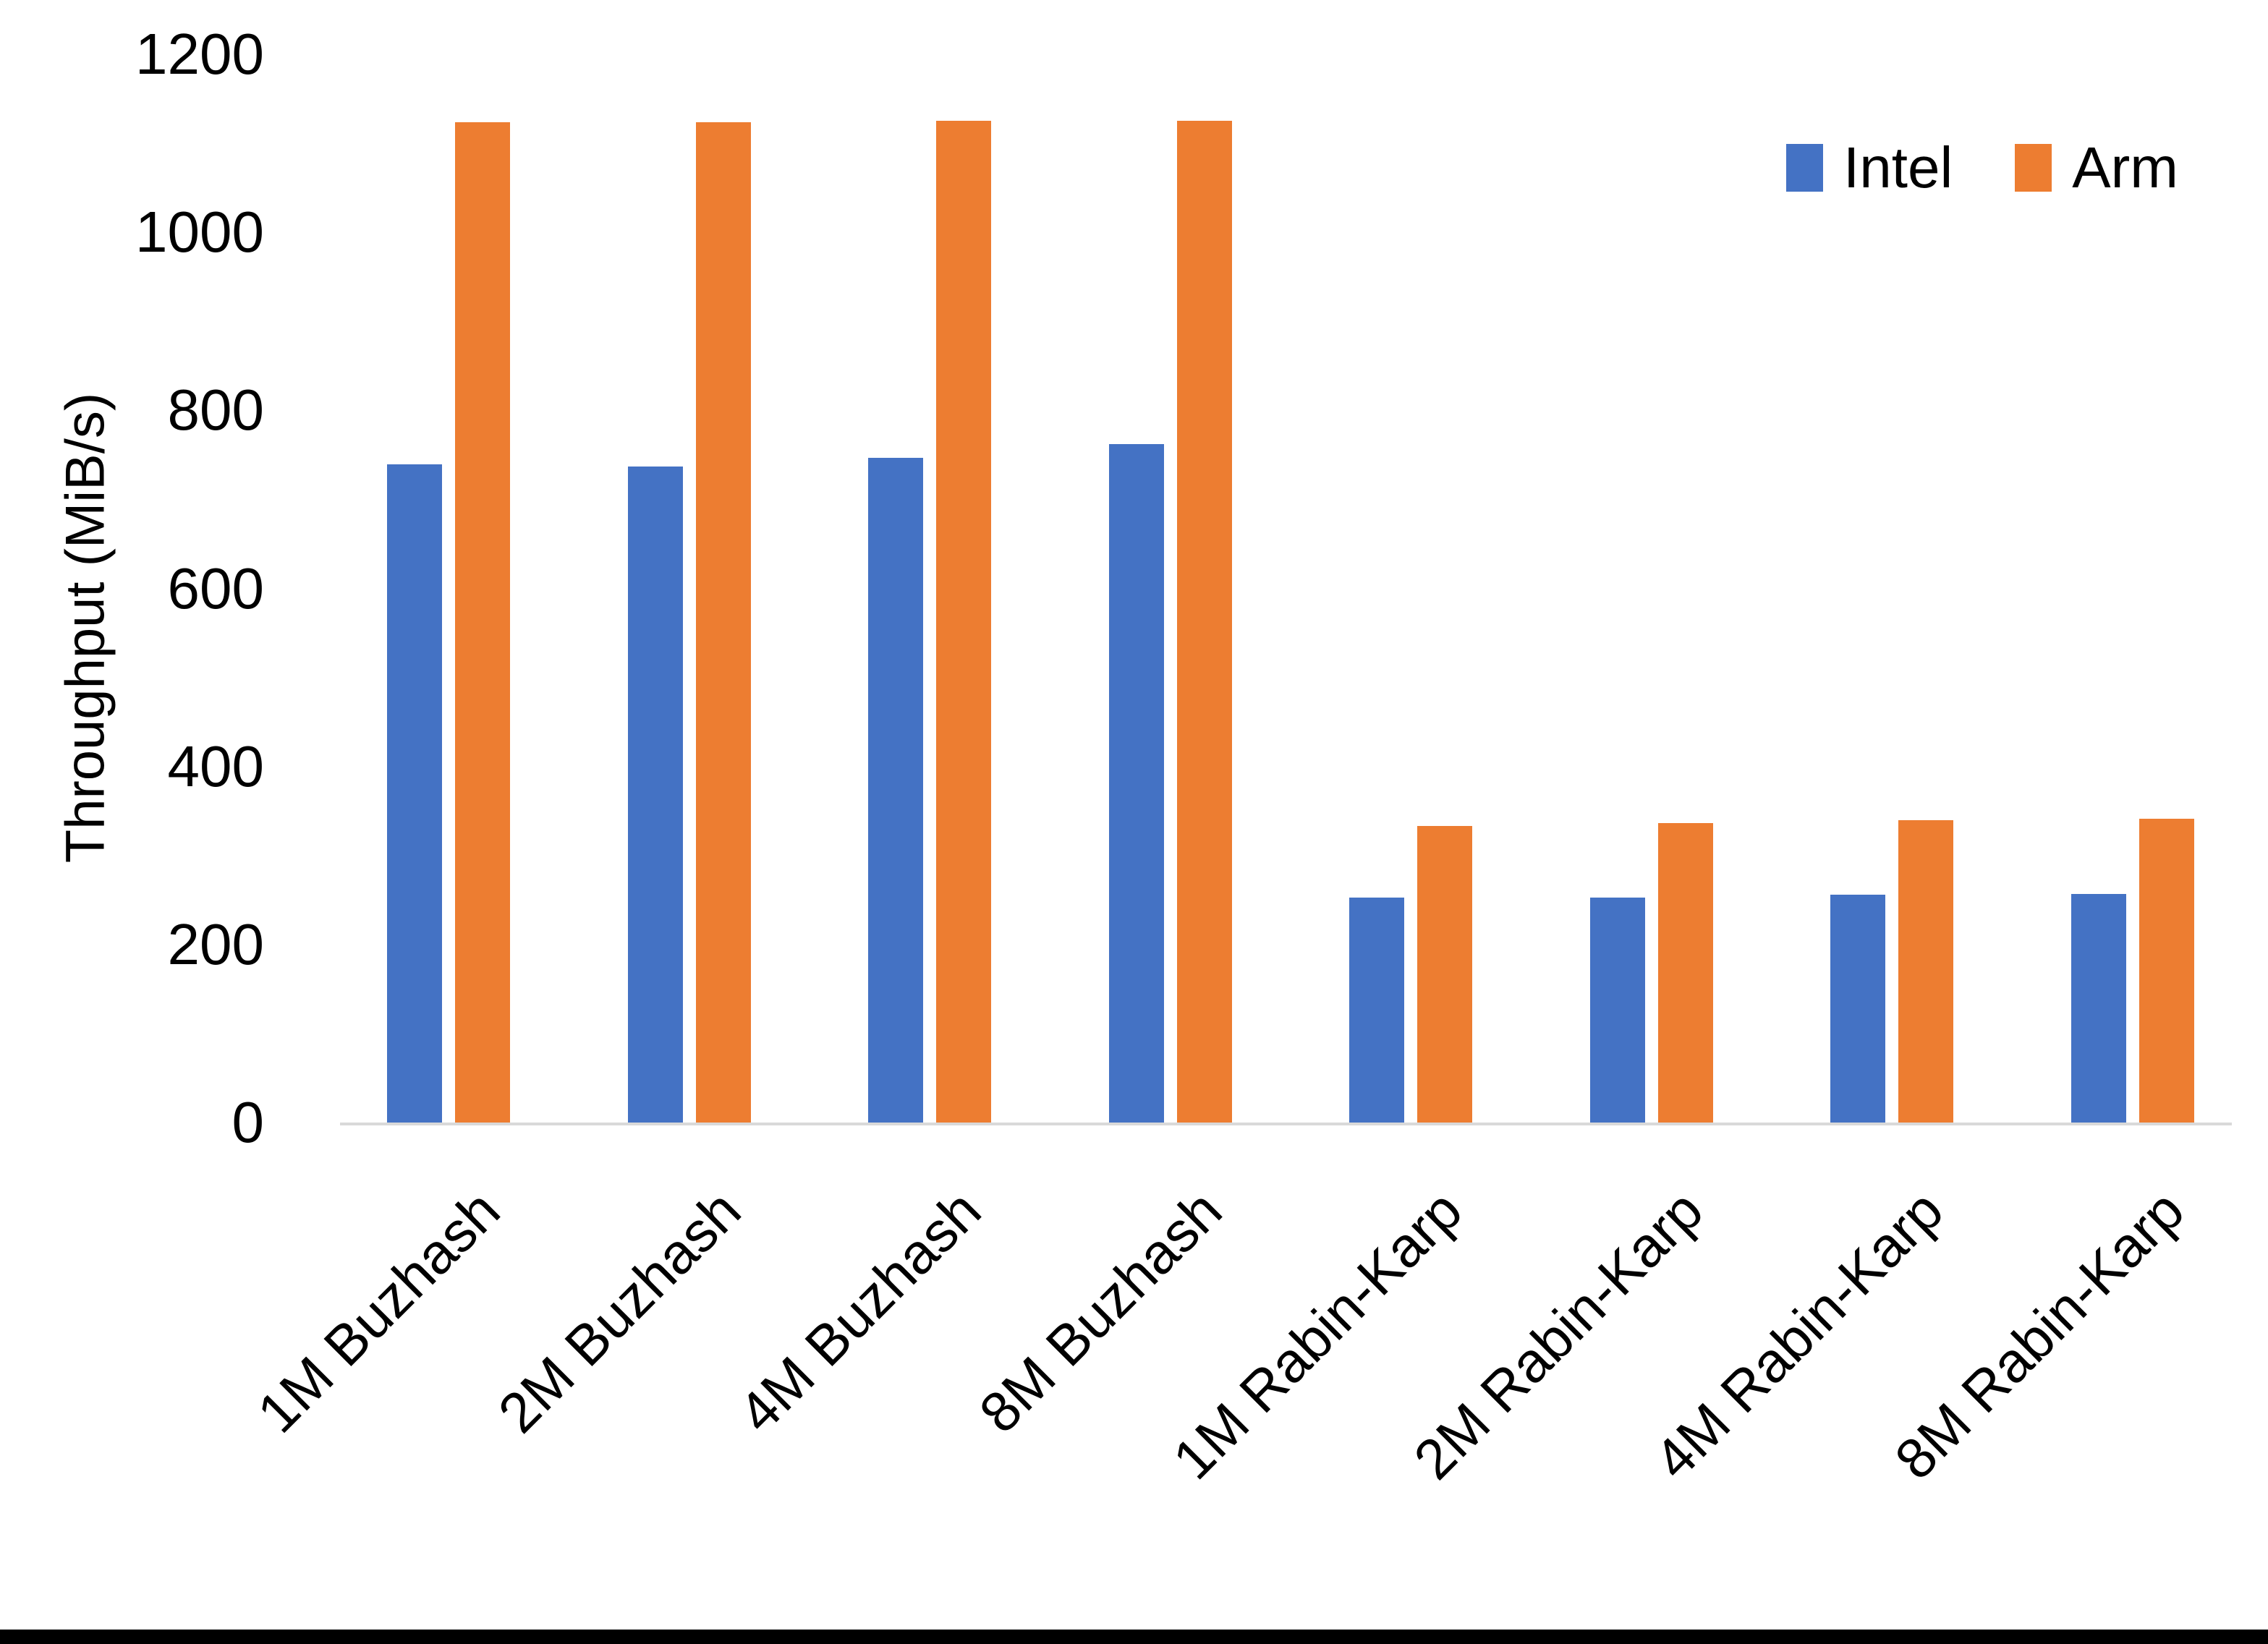 This screenshot has height=1644, width=2268. Describe the element at coordinates (483, 622) in the screenshot. I see `bar-arm-1m-buzhash` at that location.